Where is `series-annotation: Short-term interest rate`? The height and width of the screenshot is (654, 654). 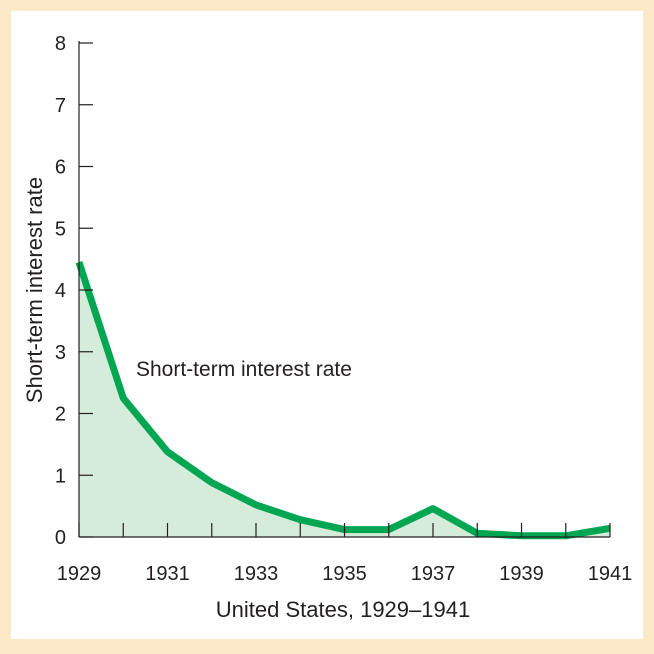
series-annotation: Short-term interest rate is located at coordinates (244, 369).